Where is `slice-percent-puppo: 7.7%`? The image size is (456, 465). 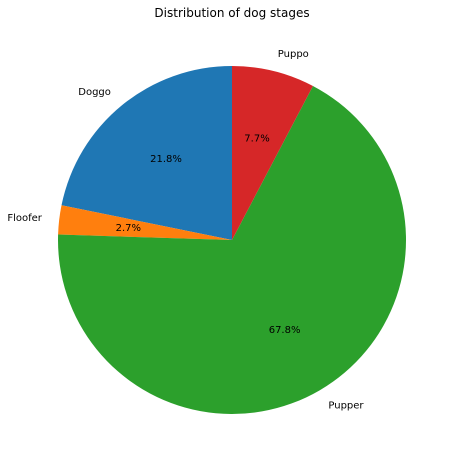 slice-percent-puppo: 7.7% is located at coordinates (256, 139).